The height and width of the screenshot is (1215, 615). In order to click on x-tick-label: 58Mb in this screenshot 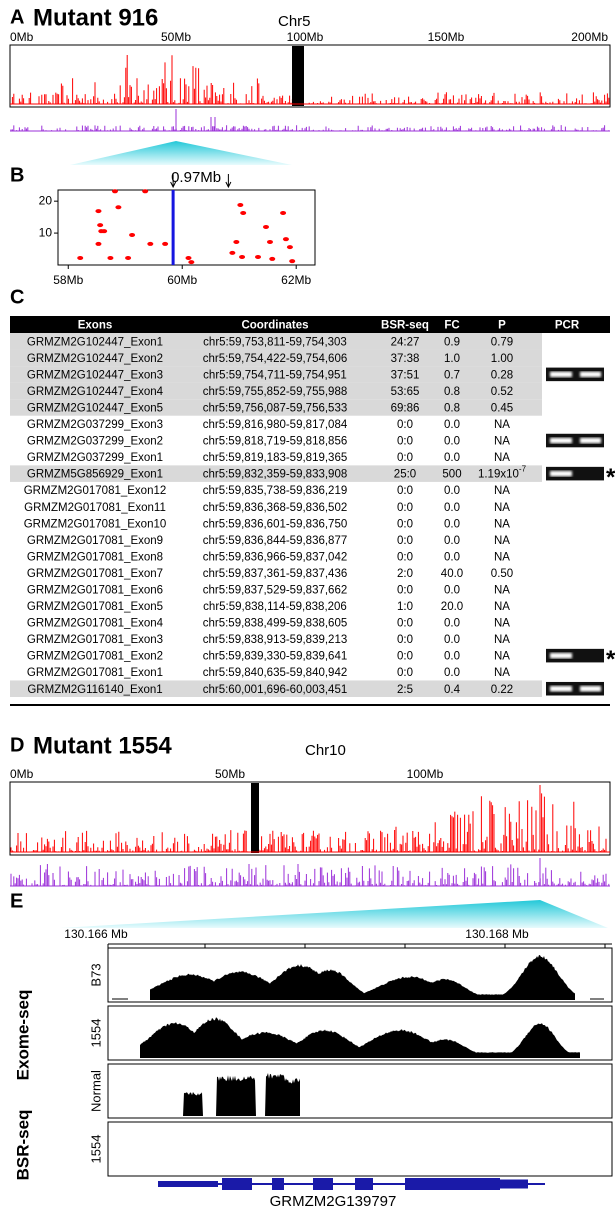, I will do `click(68, 280)`.